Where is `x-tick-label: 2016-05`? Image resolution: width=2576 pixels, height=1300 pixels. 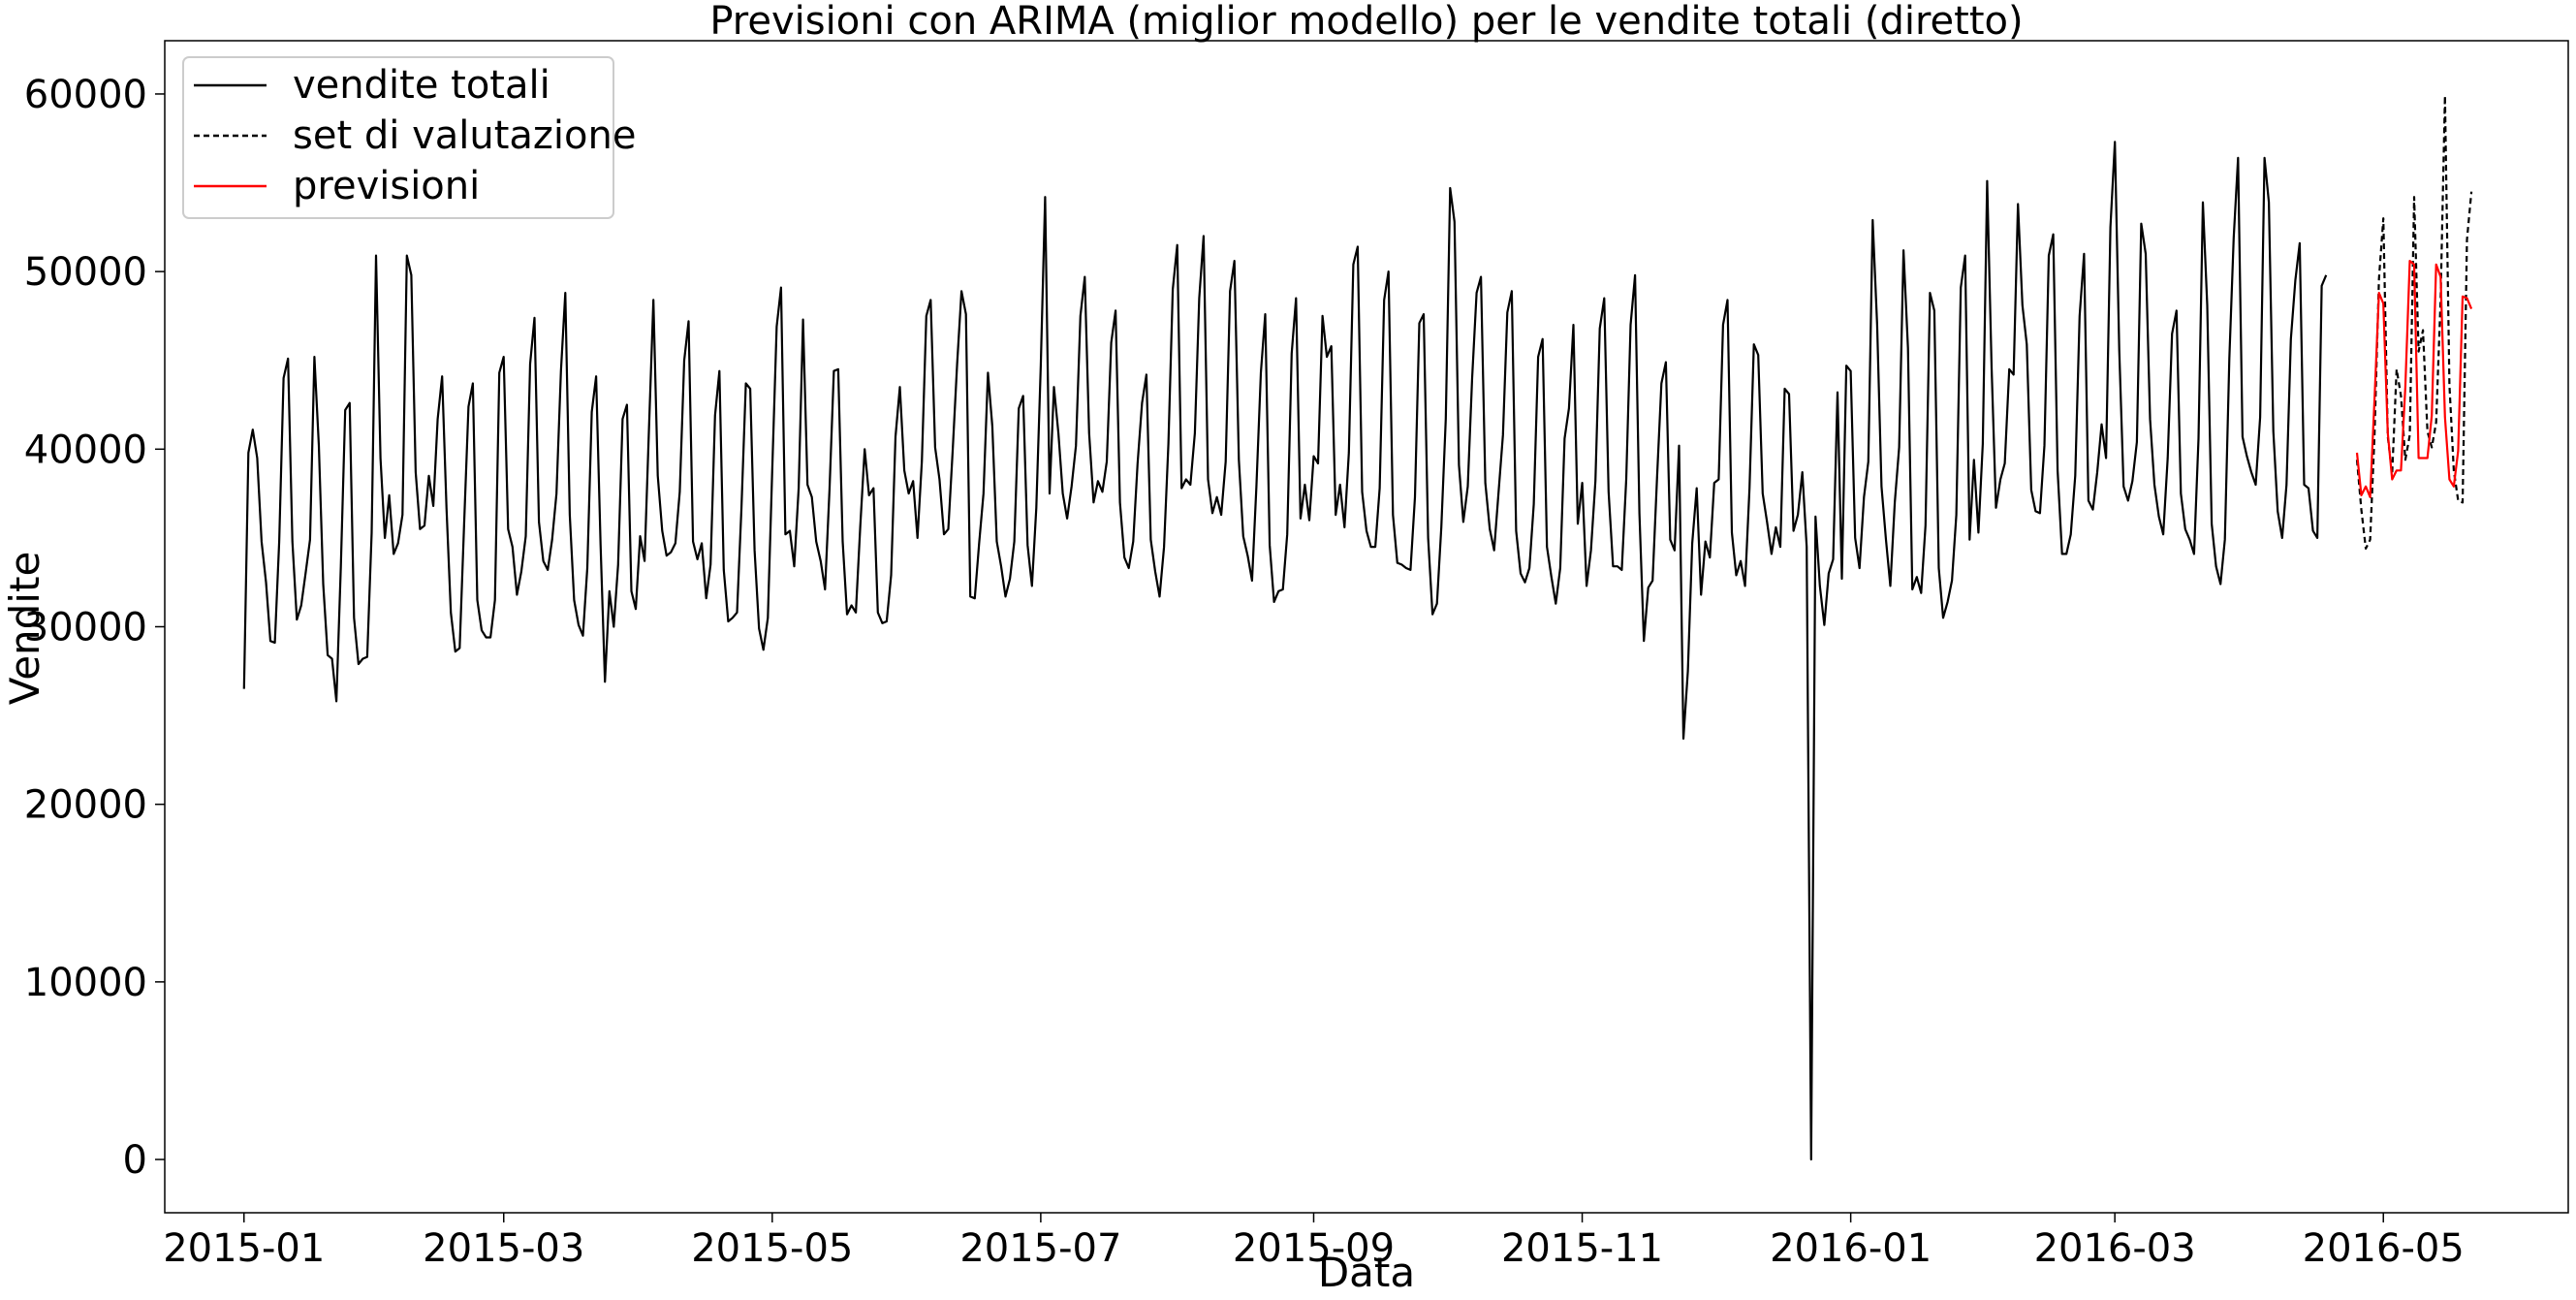
x-tick-label: 2016-05 is located at coordinates (2384, 1248).